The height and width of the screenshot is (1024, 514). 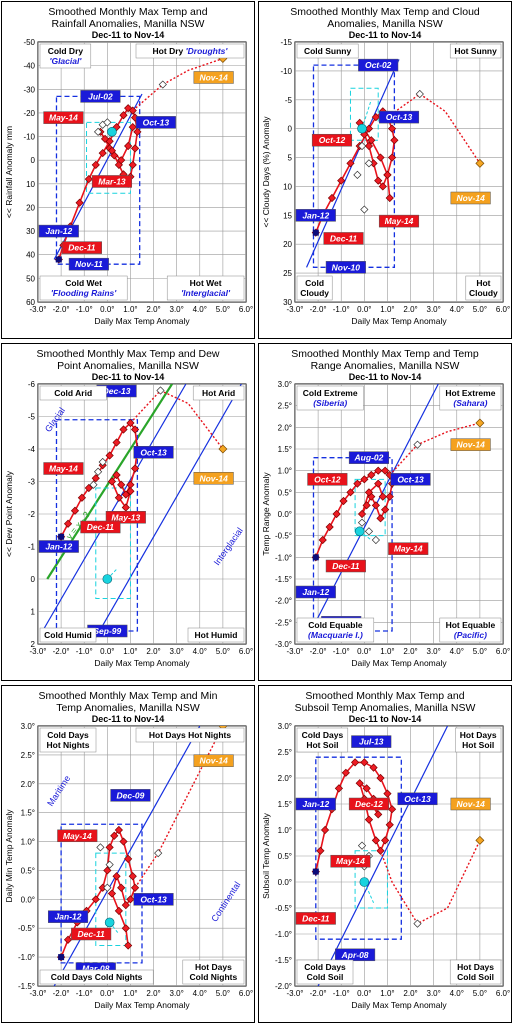 What do you see at coordinates (29, 113) in the screenshot?
I see `y-tick-label: -20` at bounding box center [29, 113].